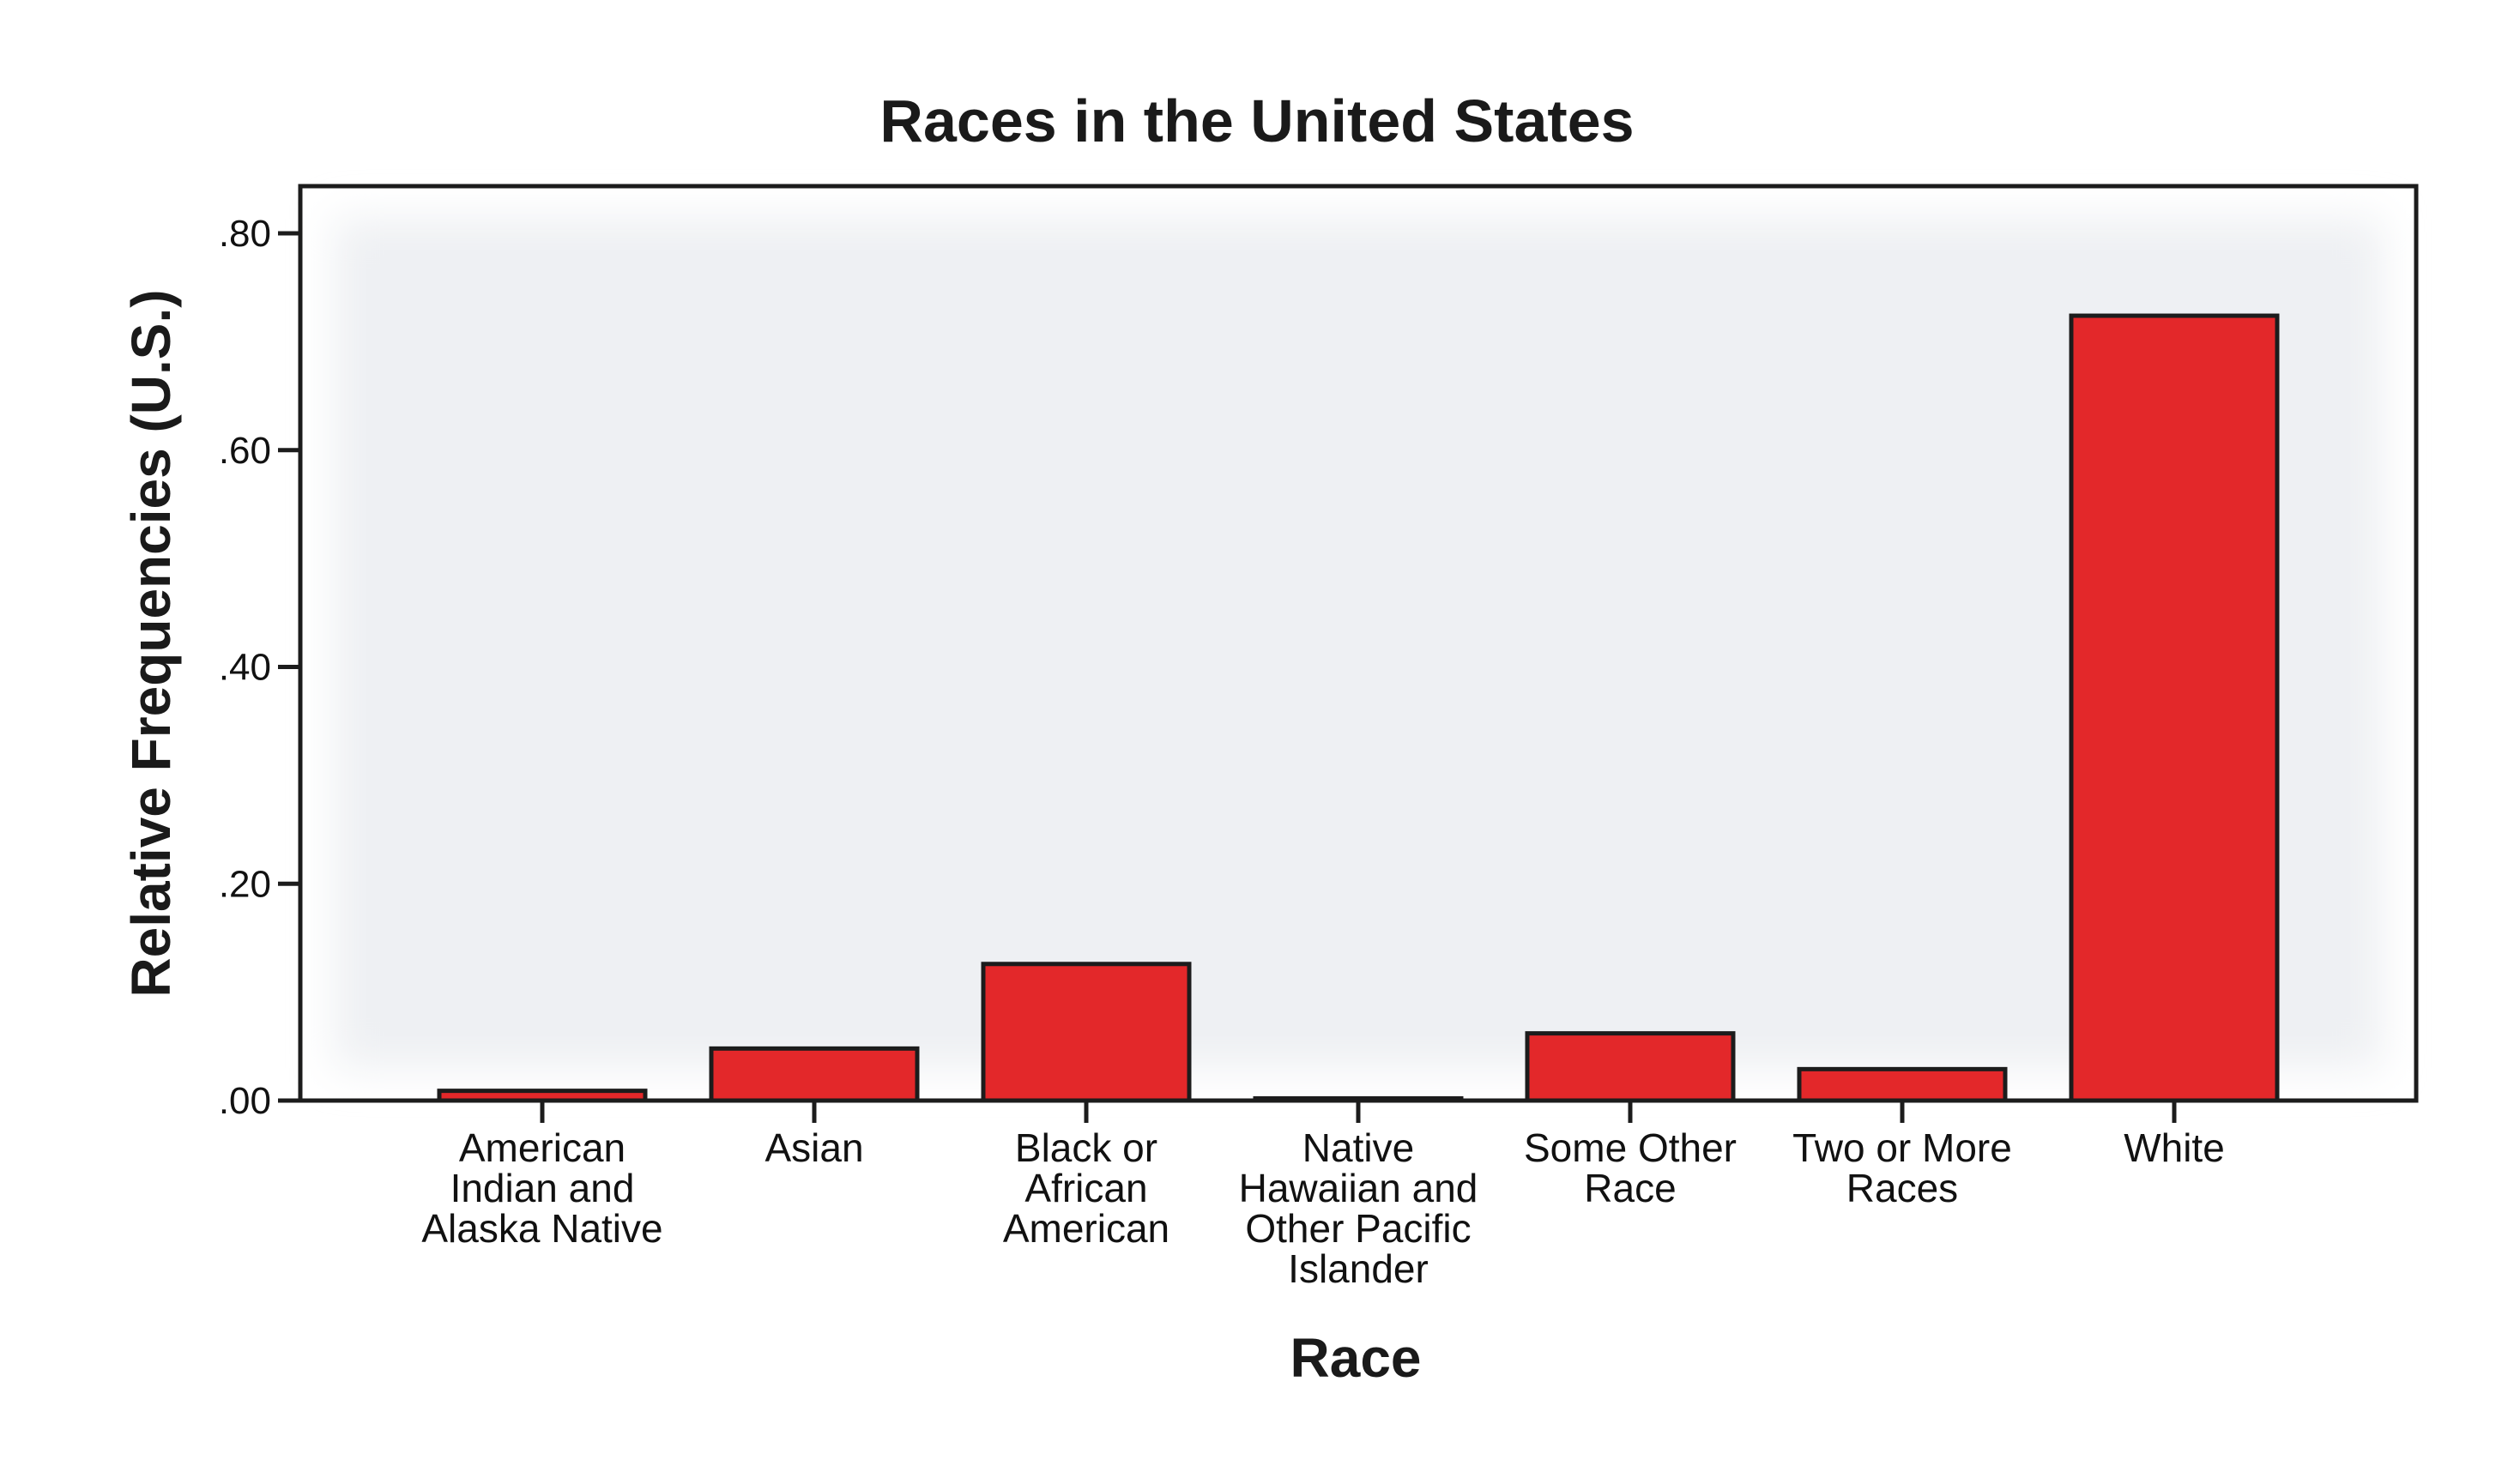 The width and height of the screenshot is (2514, 1484). I want to click on y-axis: .00 .20 .40 .60 .80, so click(259, 667).